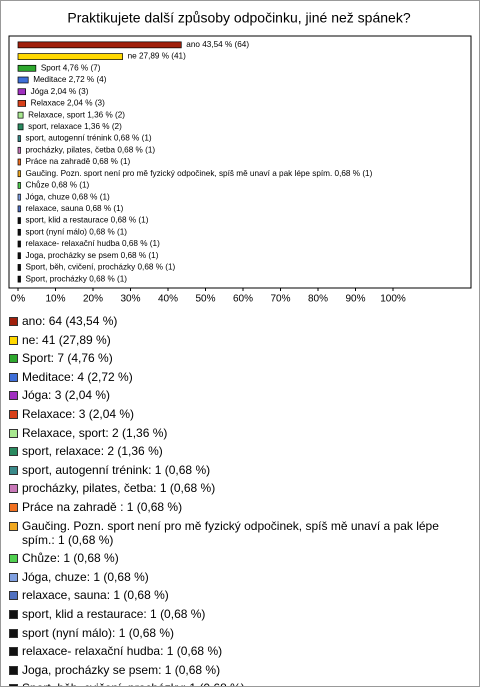  What do you see at coordinates (75, 208) in the screenshot?
I see `value-label: relaxace, sauna 0,68 % (1)` at bounding box center [75, 208].